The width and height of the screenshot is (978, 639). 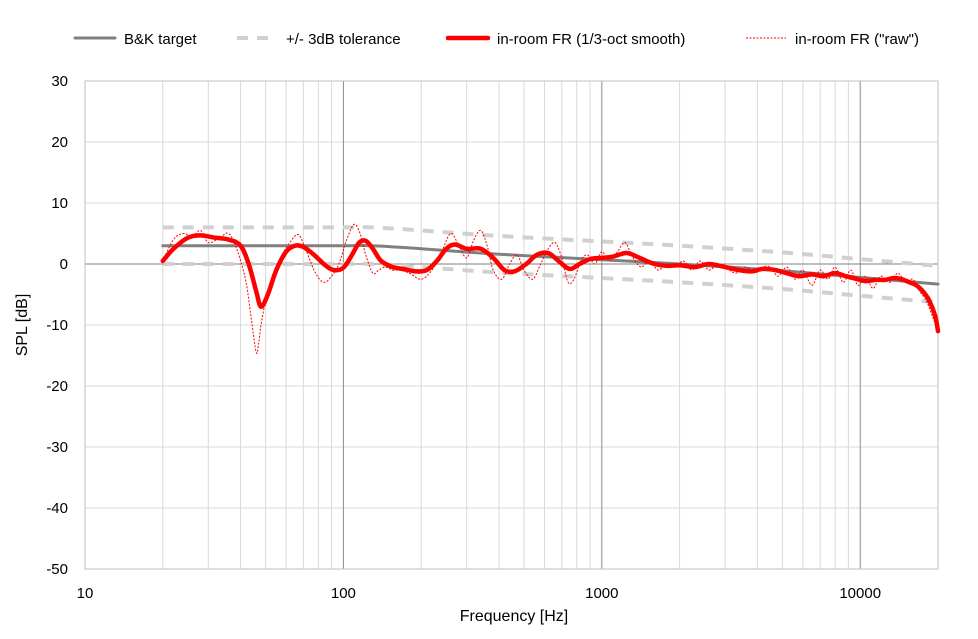 What do you see at coordinates (57, 447) in the screenshot?
I see `y-tick-label: -30` at bounding box center [57, 447].